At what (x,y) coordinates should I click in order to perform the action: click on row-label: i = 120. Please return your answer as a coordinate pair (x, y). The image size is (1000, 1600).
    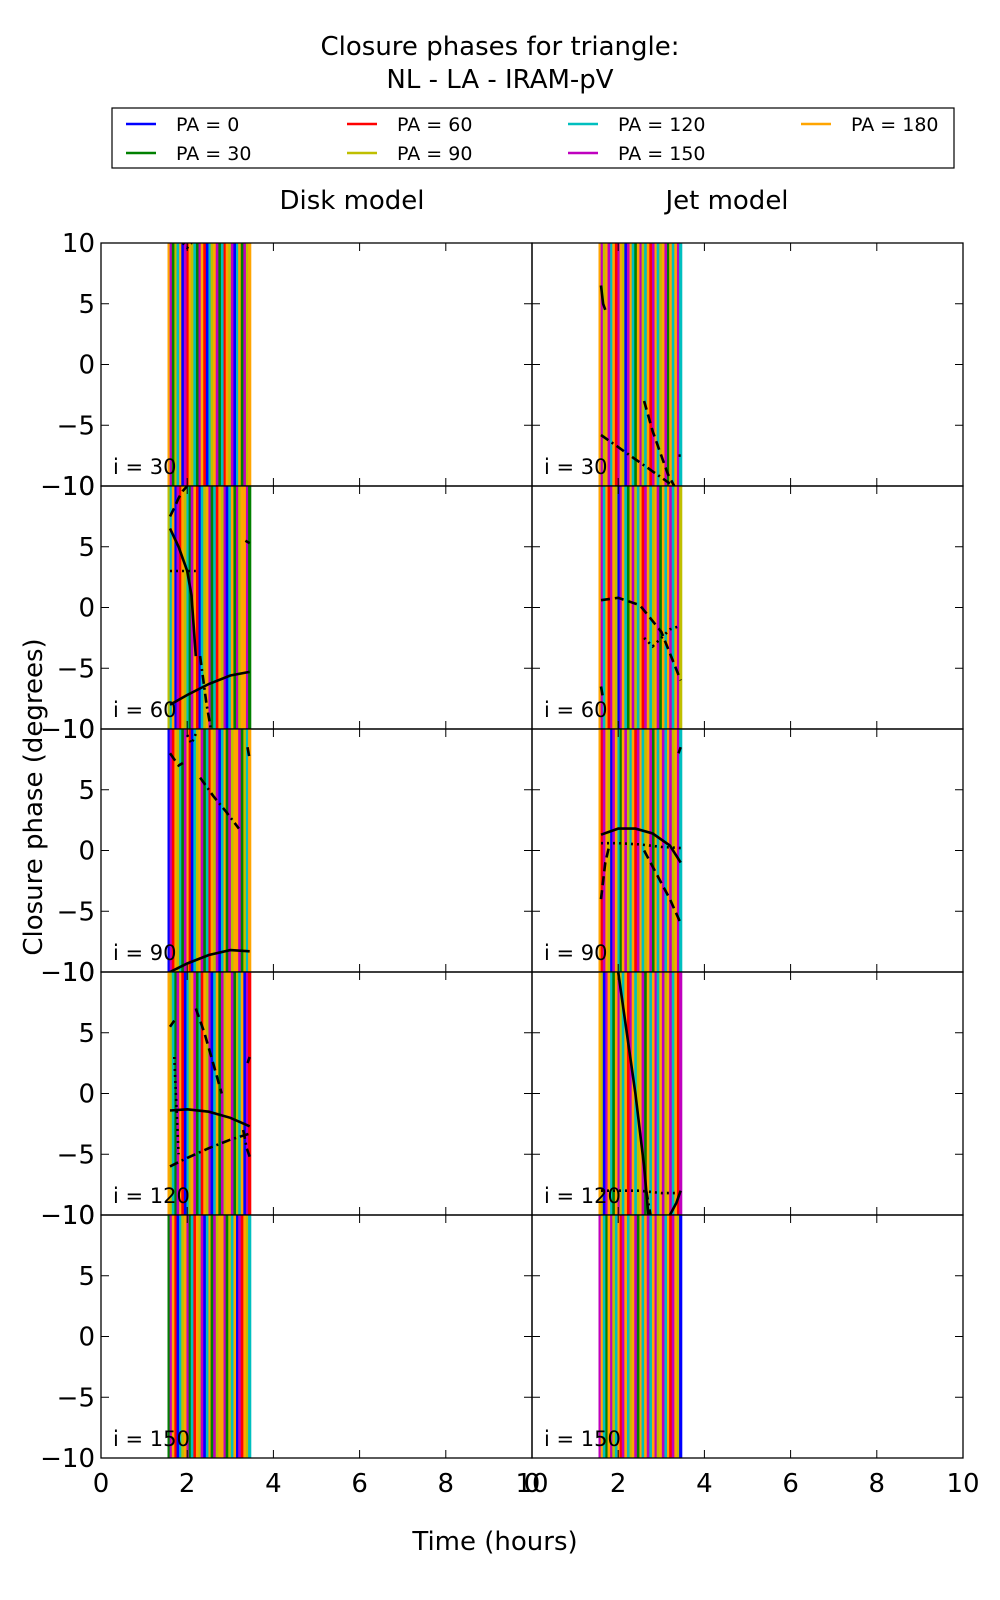
    Looking at the image, I should click on (582, 1196).